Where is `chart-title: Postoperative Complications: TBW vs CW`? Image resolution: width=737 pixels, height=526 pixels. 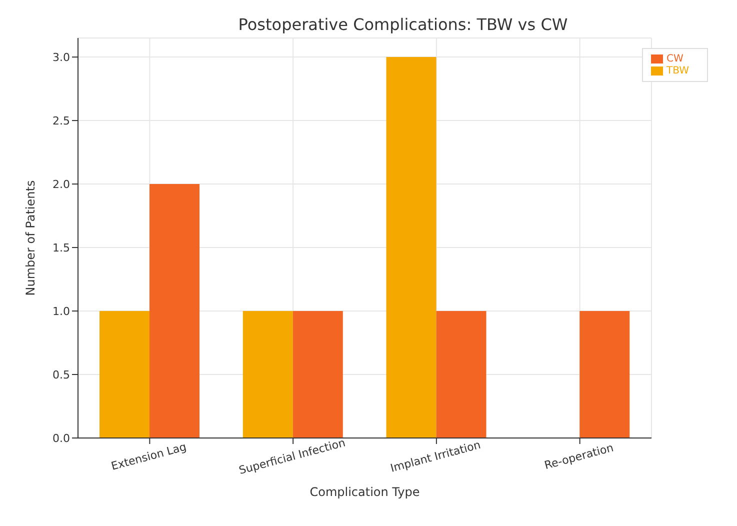
chart-title: Postoperative Complications: TBW vs CW is located at coordinates (403, 24).